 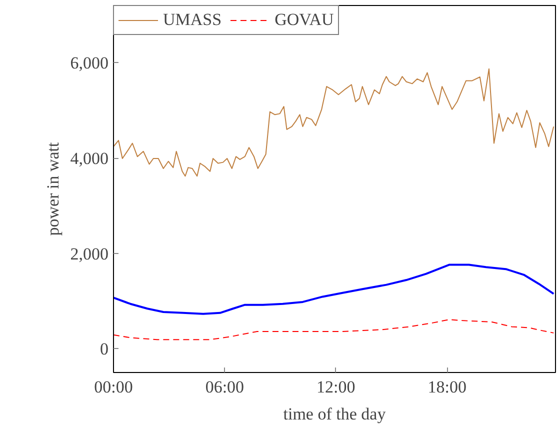 What do you see at coordinates (192, 20) in the screenshot?
I see `legend-label: UMASS` at bounding box center [192, 20].